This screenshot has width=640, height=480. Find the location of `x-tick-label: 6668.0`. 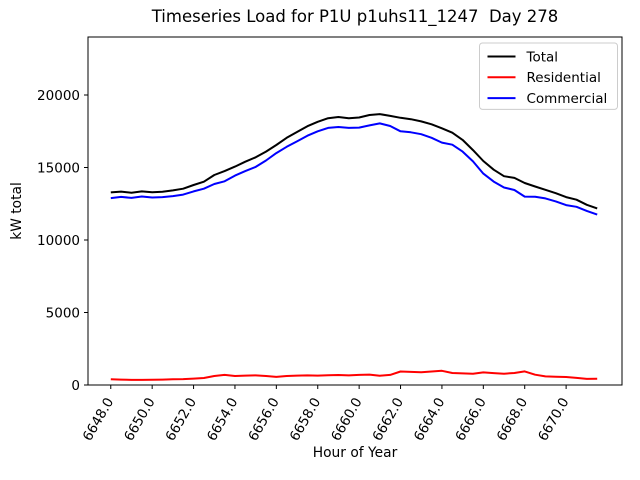

x-tick-label: 6668.0 is located at coordinates (512, 419).